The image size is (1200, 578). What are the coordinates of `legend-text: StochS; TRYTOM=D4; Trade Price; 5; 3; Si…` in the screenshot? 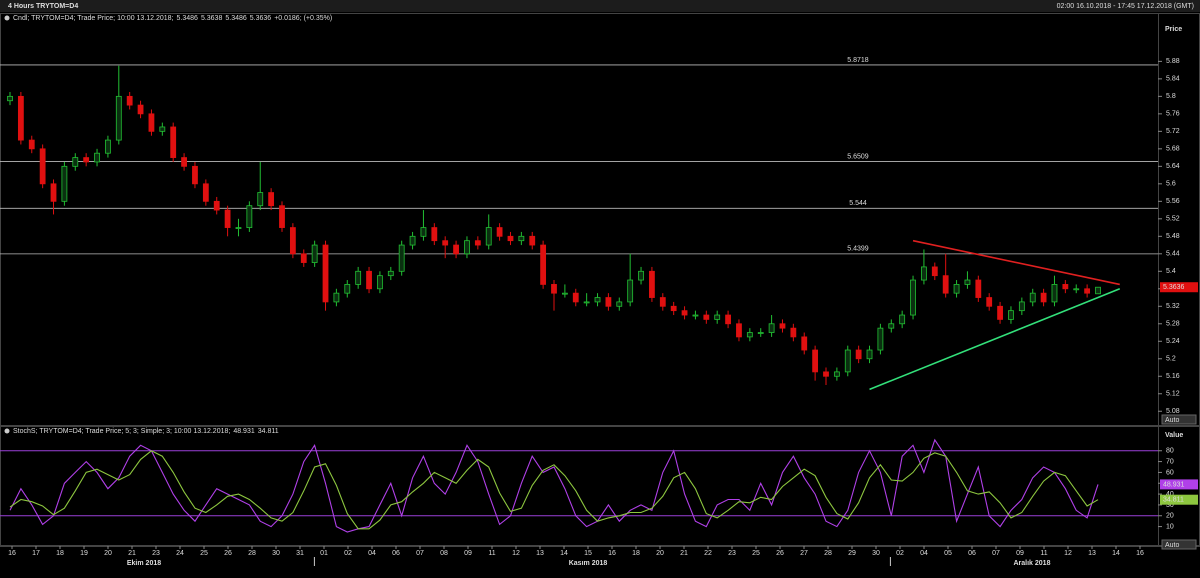 It's located at (121, 431).